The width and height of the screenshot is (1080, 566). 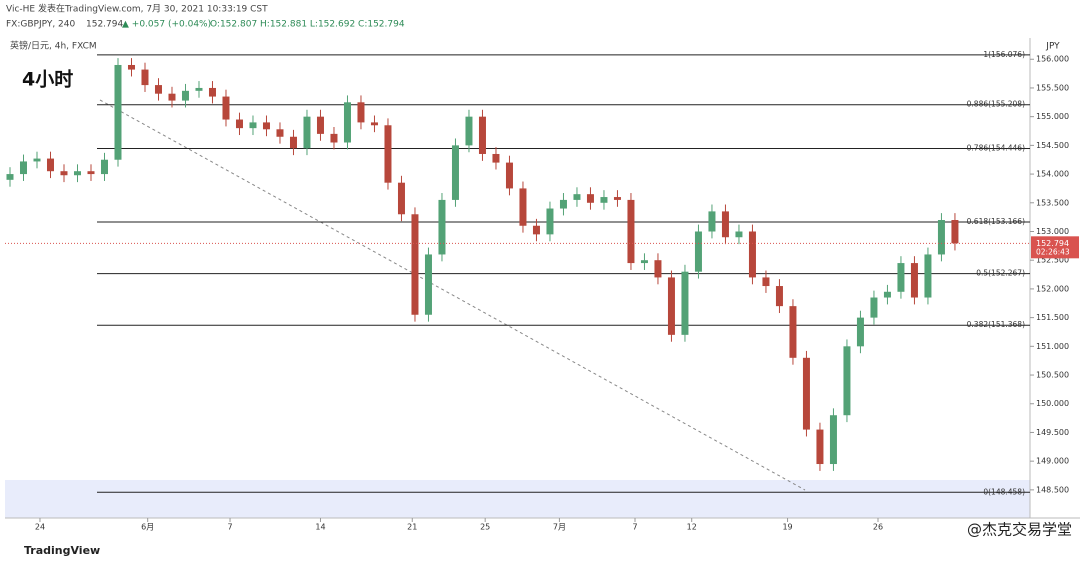 What do you see at coordinates (1052, 489) in the screenshot?
I see `y-tick-label: 148.500` at bounding box center [1052, 489].